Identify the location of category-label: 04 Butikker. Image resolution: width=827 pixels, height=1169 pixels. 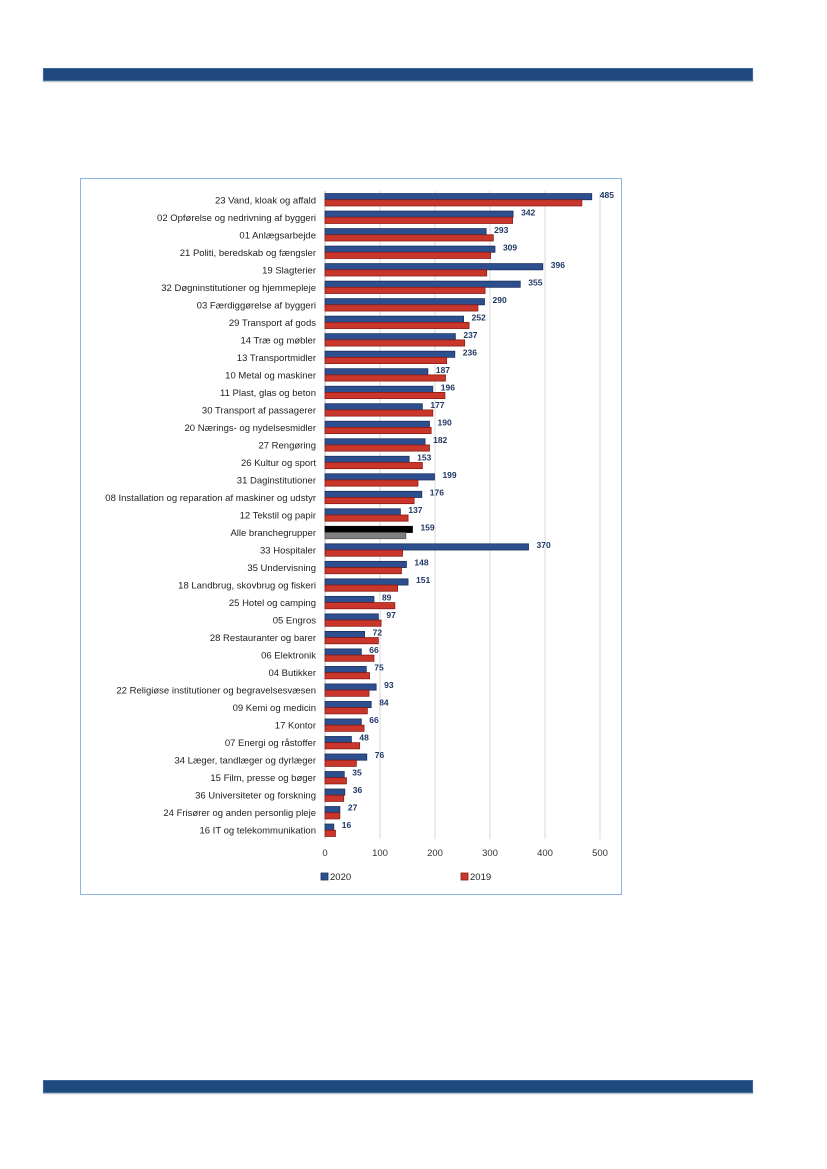
(292, 673).